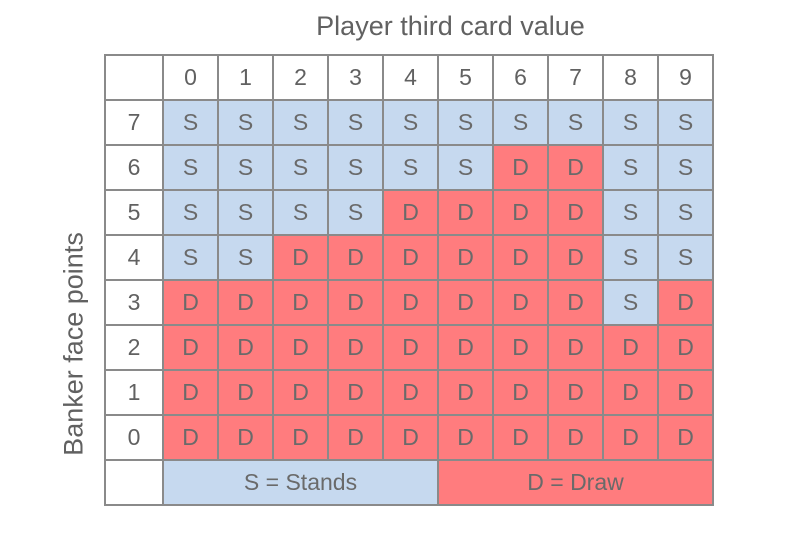  What do you see at coordinates (190, 77) in the screenshot?
I see `column-header-0: 0` at bounding box center [190, 77].